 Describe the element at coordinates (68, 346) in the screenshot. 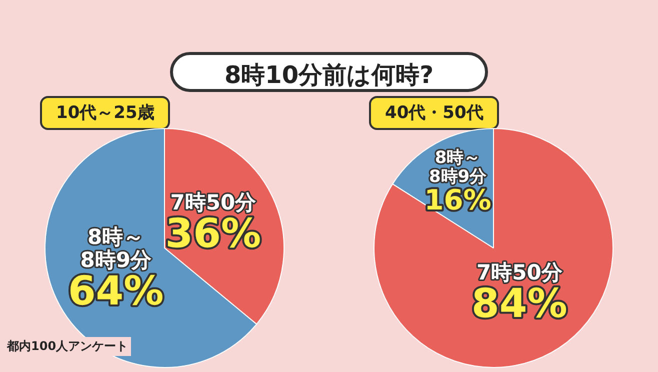

I see `text: 都内100人アンケート` at that location.